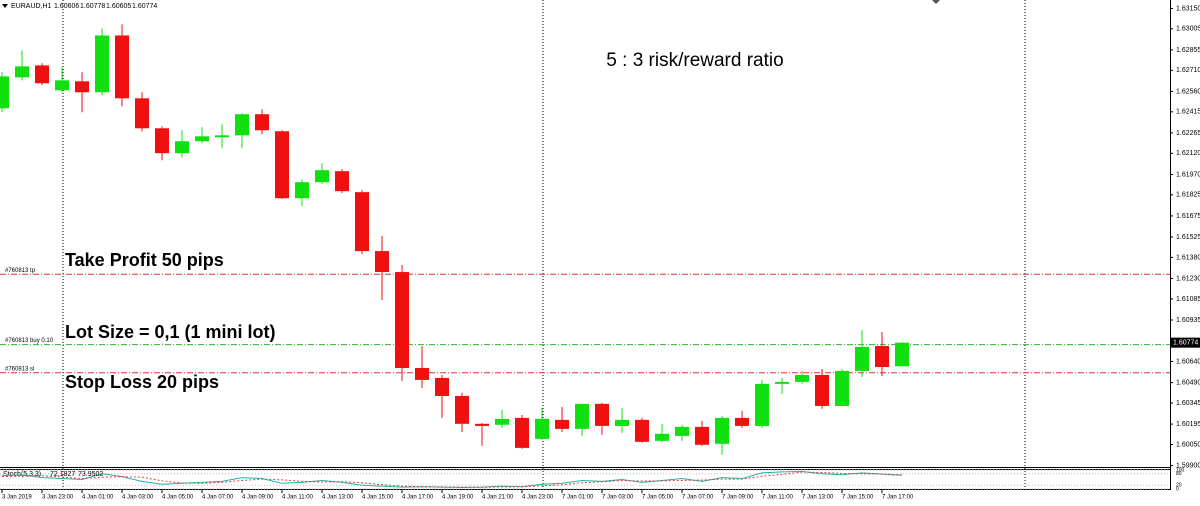  What do you see at coordinates (936, 2) in the screenshot?
I see `shift-marker` at bounding box center [936, 2].